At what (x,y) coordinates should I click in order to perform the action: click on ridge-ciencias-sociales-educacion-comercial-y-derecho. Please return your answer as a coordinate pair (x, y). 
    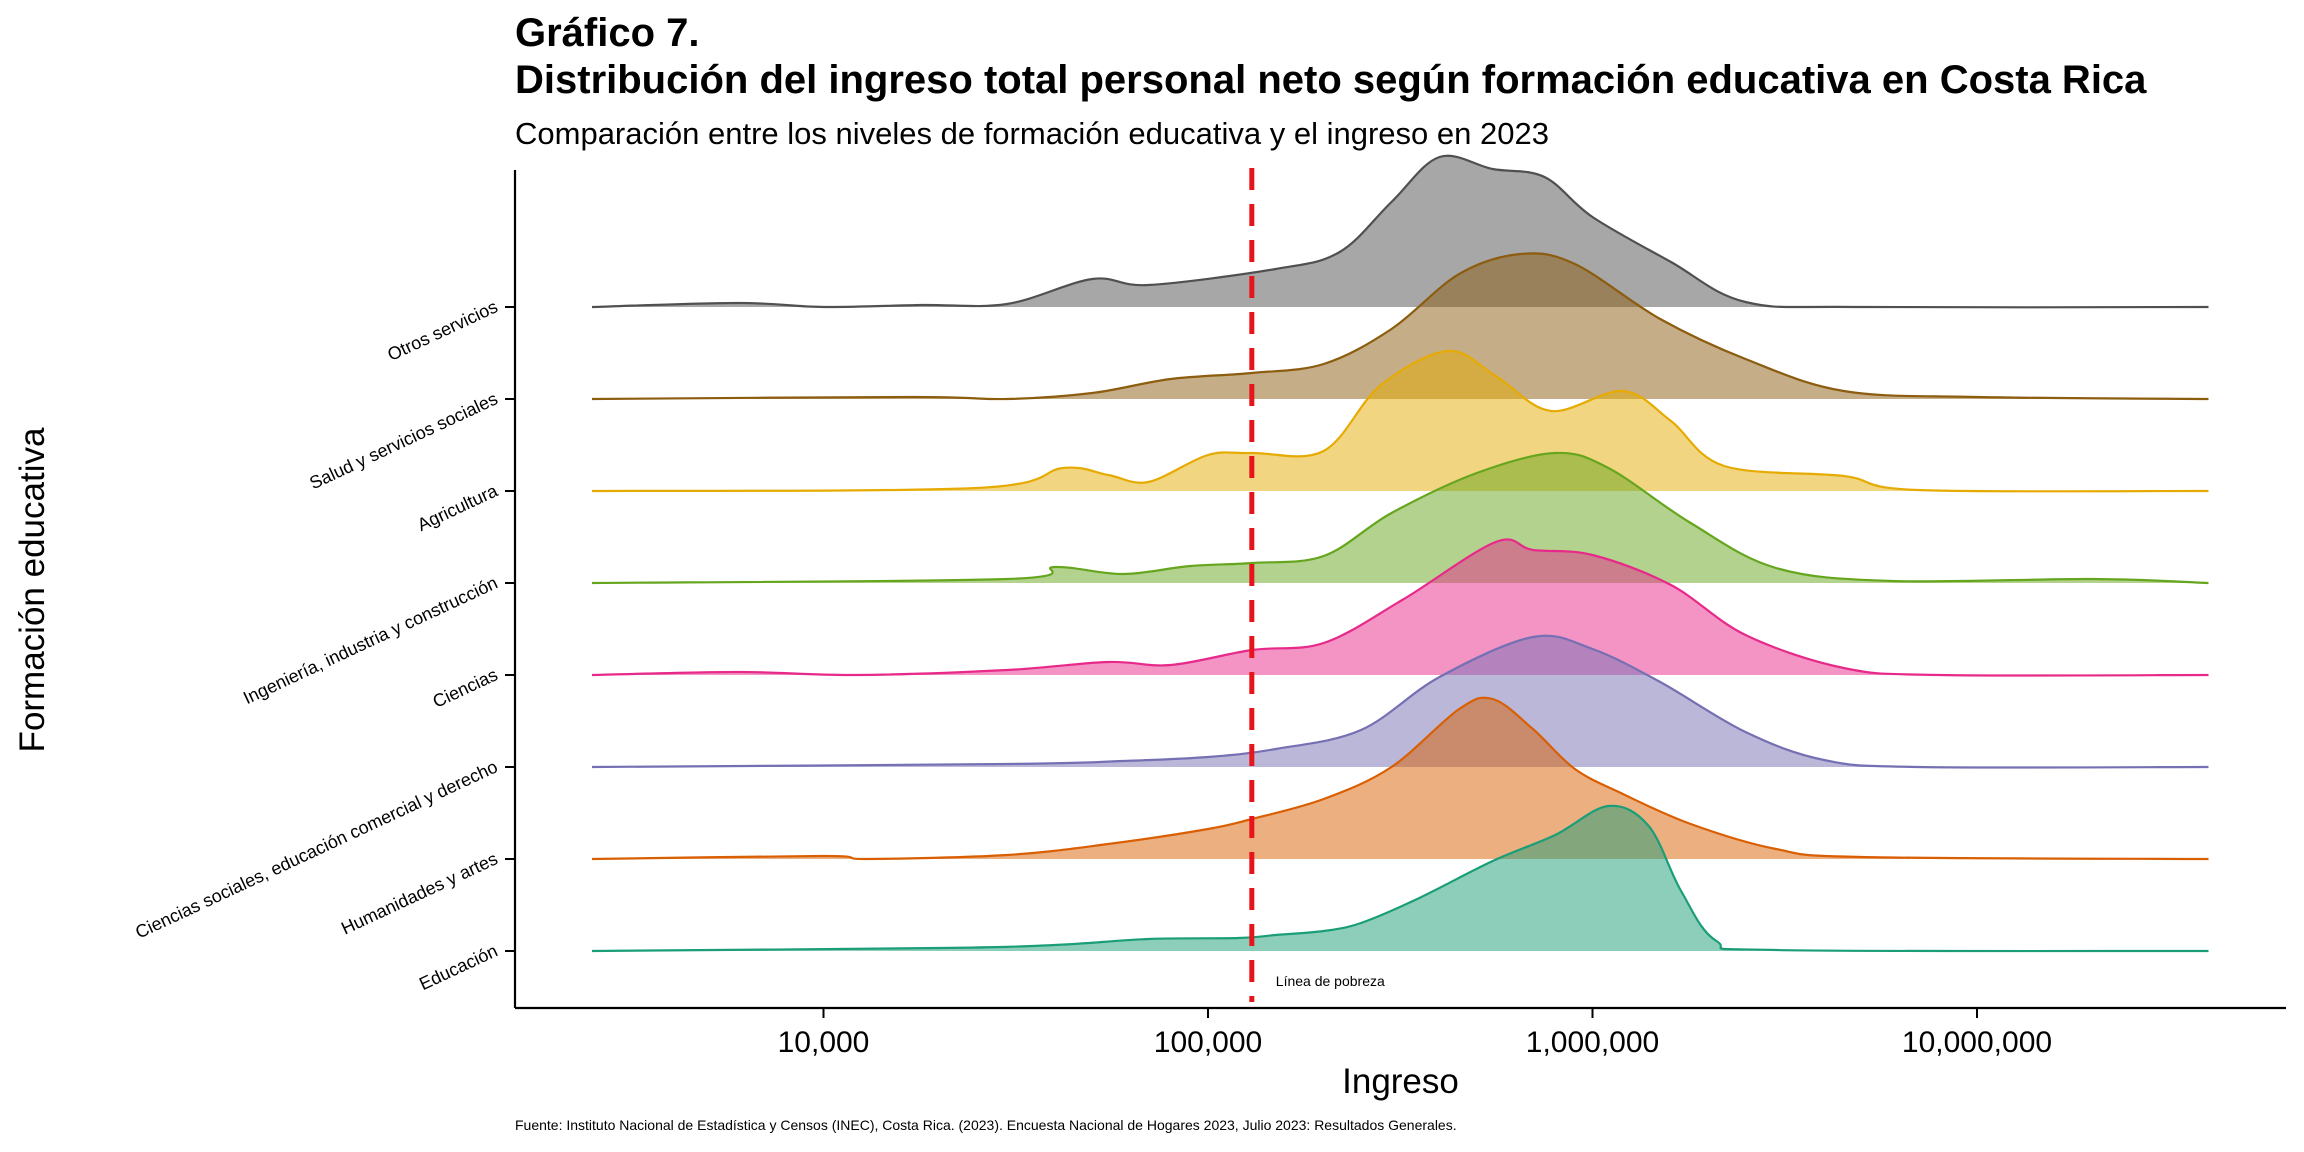
    Looking at the image, I should click on (1400, 701).